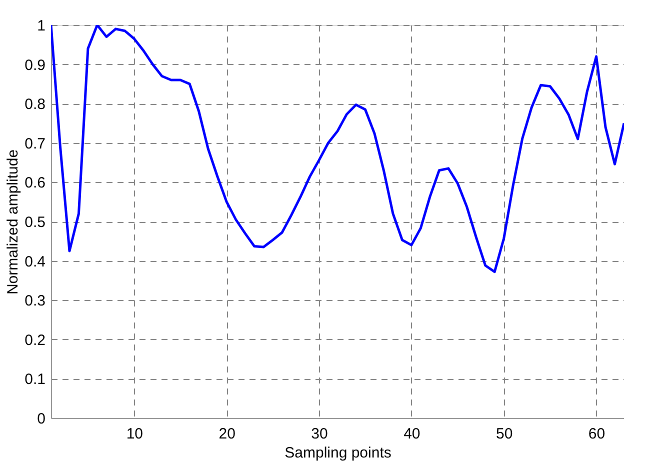  I want to click on y-tick-label: 0.8, so click(35, 105).